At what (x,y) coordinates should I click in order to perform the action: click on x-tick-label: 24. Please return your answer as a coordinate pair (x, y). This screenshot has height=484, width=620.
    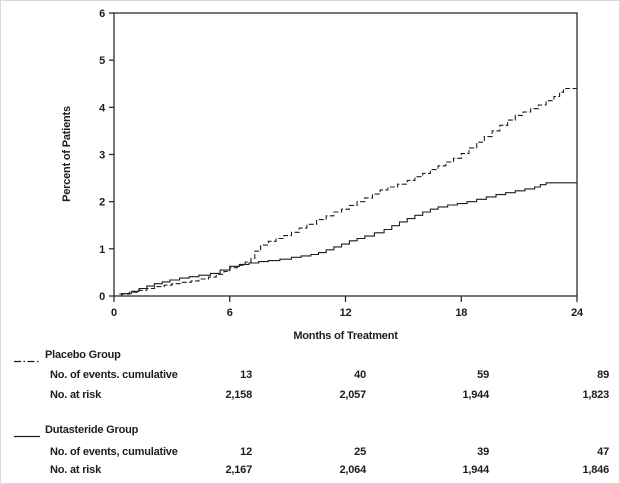
    Looking at the image, I should click on (577, 313).